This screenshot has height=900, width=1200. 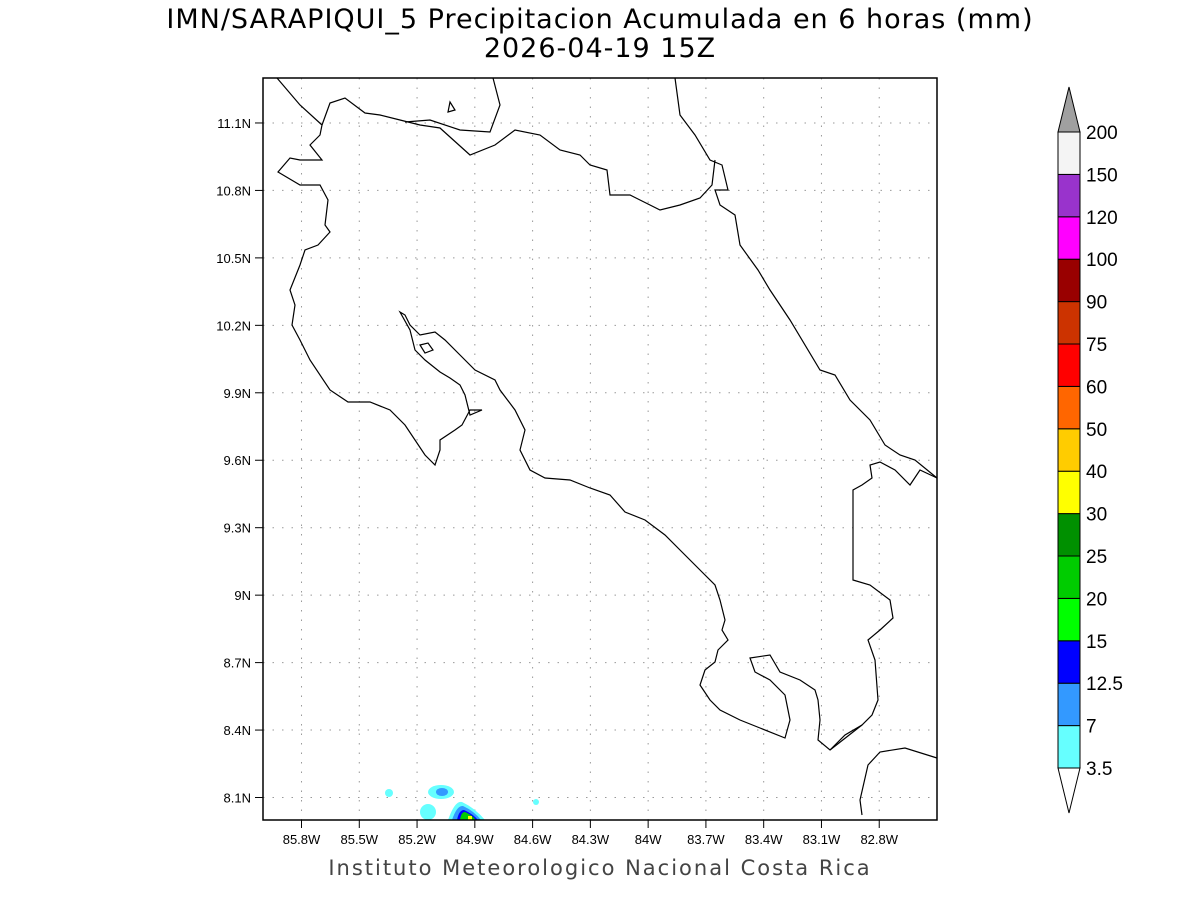 What do you see at coordinates (237, 460) in the screenshot?
I see `lat-tick-label: 9.6N` at bounding box center [237, 460].